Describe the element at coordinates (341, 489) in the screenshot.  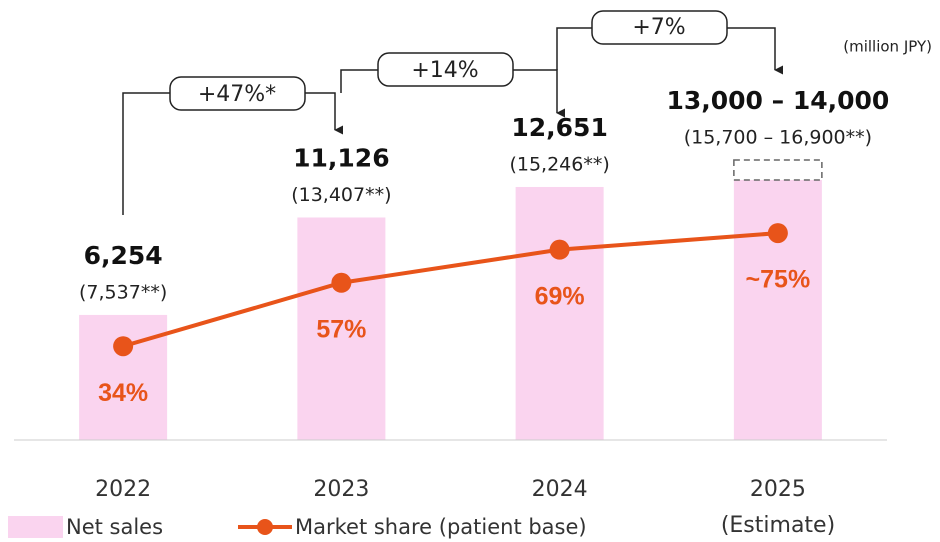
I see `category-label: 2023` at that location.